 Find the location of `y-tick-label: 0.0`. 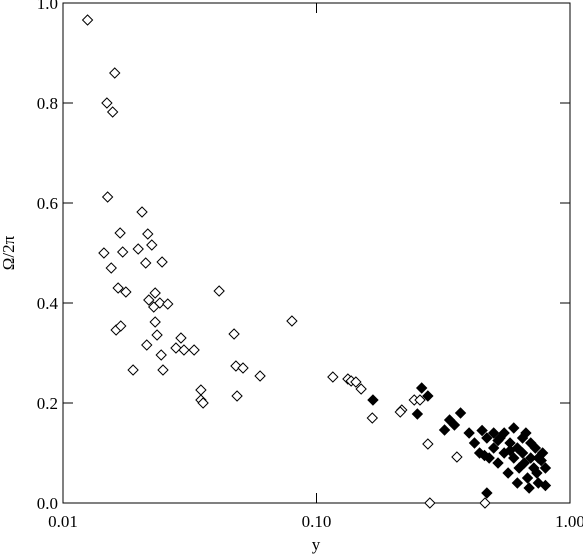

y-tick-label: 0.0 is located at coordinates (47, 503).